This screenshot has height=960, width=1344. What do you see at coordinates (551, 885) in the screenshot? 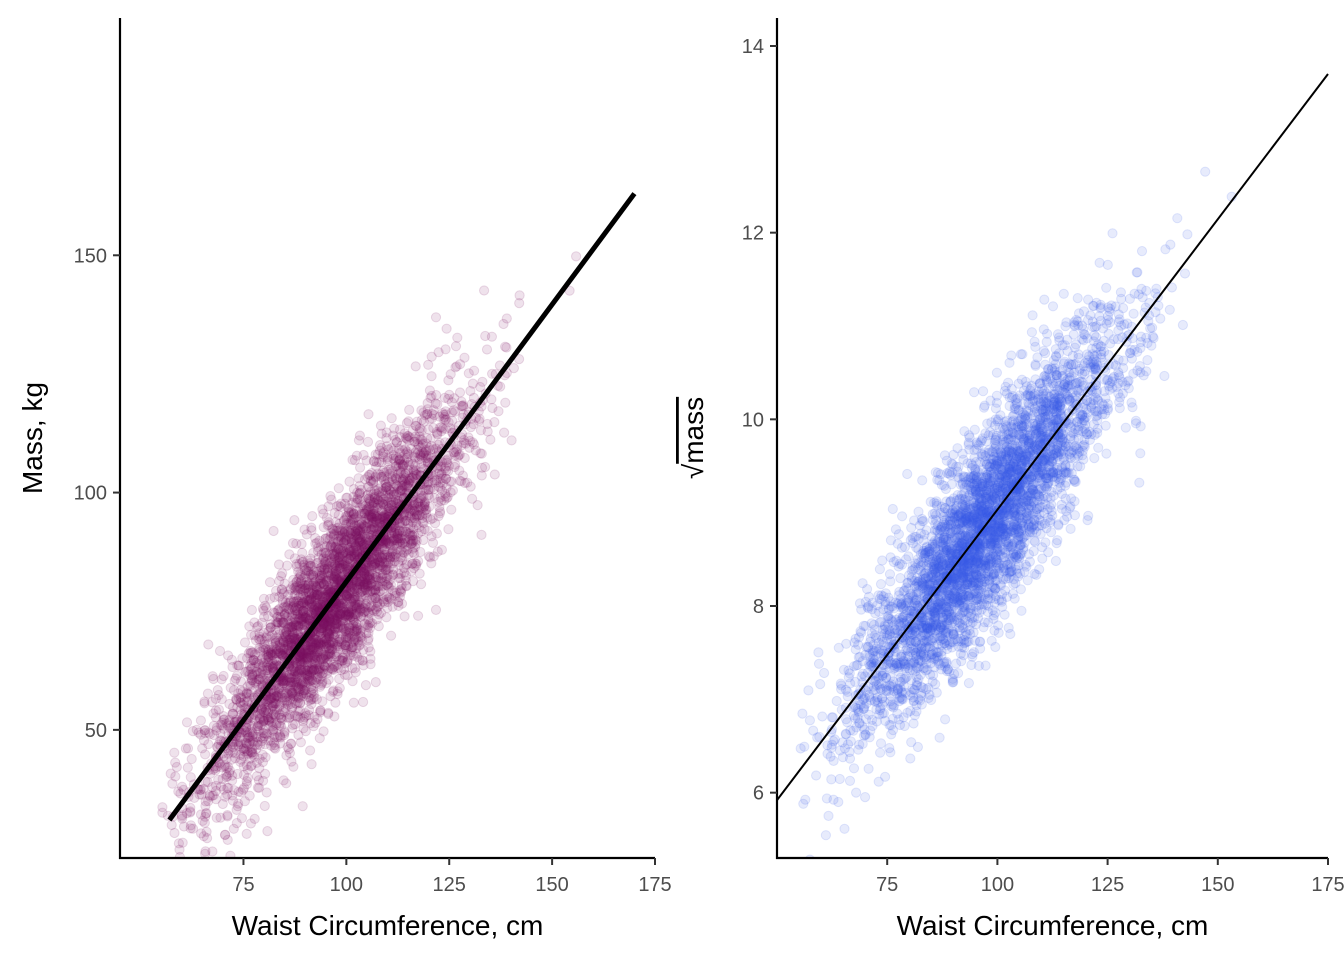
I see `x-tick-label: 150` at bounding box center [551, 885].